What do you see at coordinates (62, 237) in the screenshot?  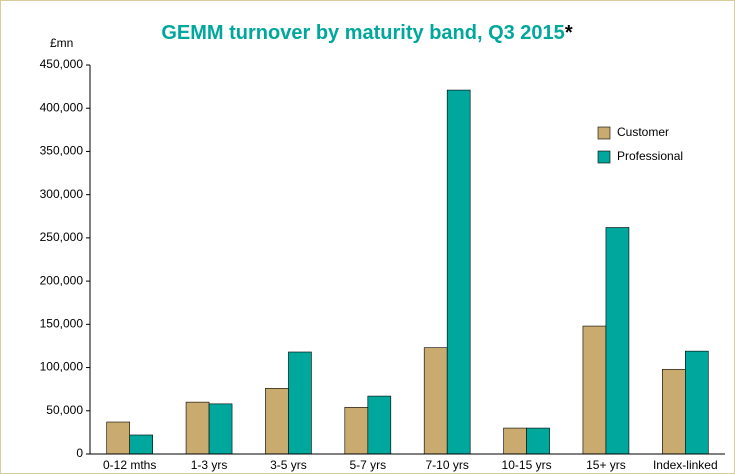 I see `y-tick-label: 250,000` at bounding box center [62, 237].